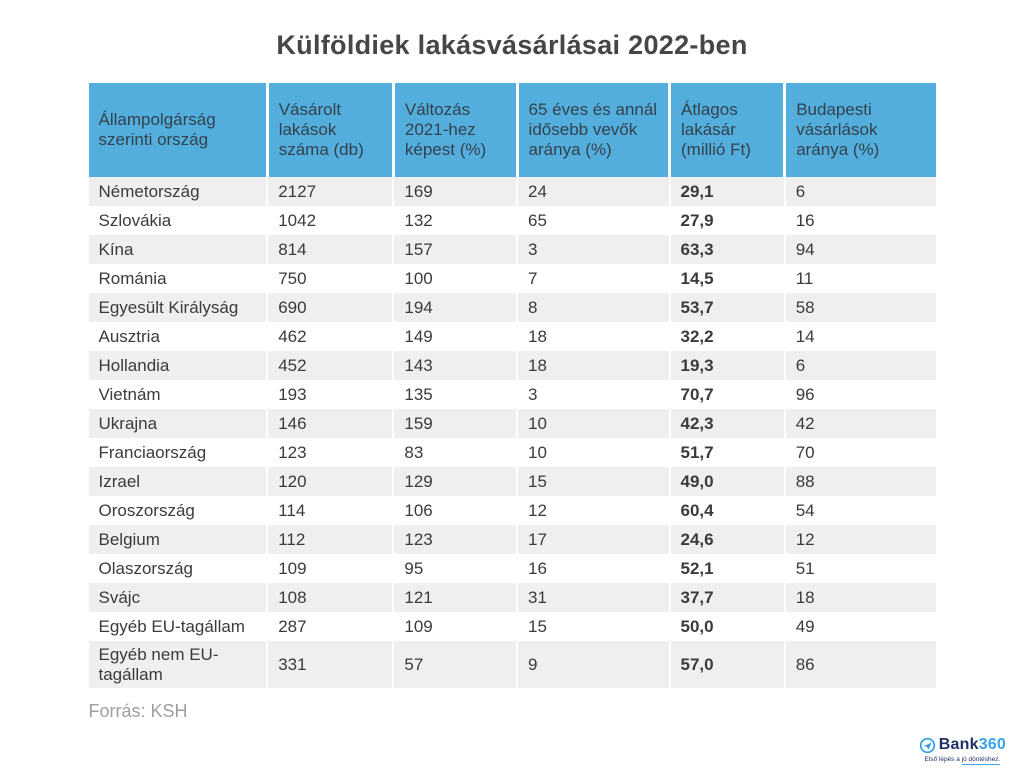  What do you see at coordinates (138, 711) in the screenshot?
I see `source-note: Forrás: KSH` at bounding box center [138, 711].